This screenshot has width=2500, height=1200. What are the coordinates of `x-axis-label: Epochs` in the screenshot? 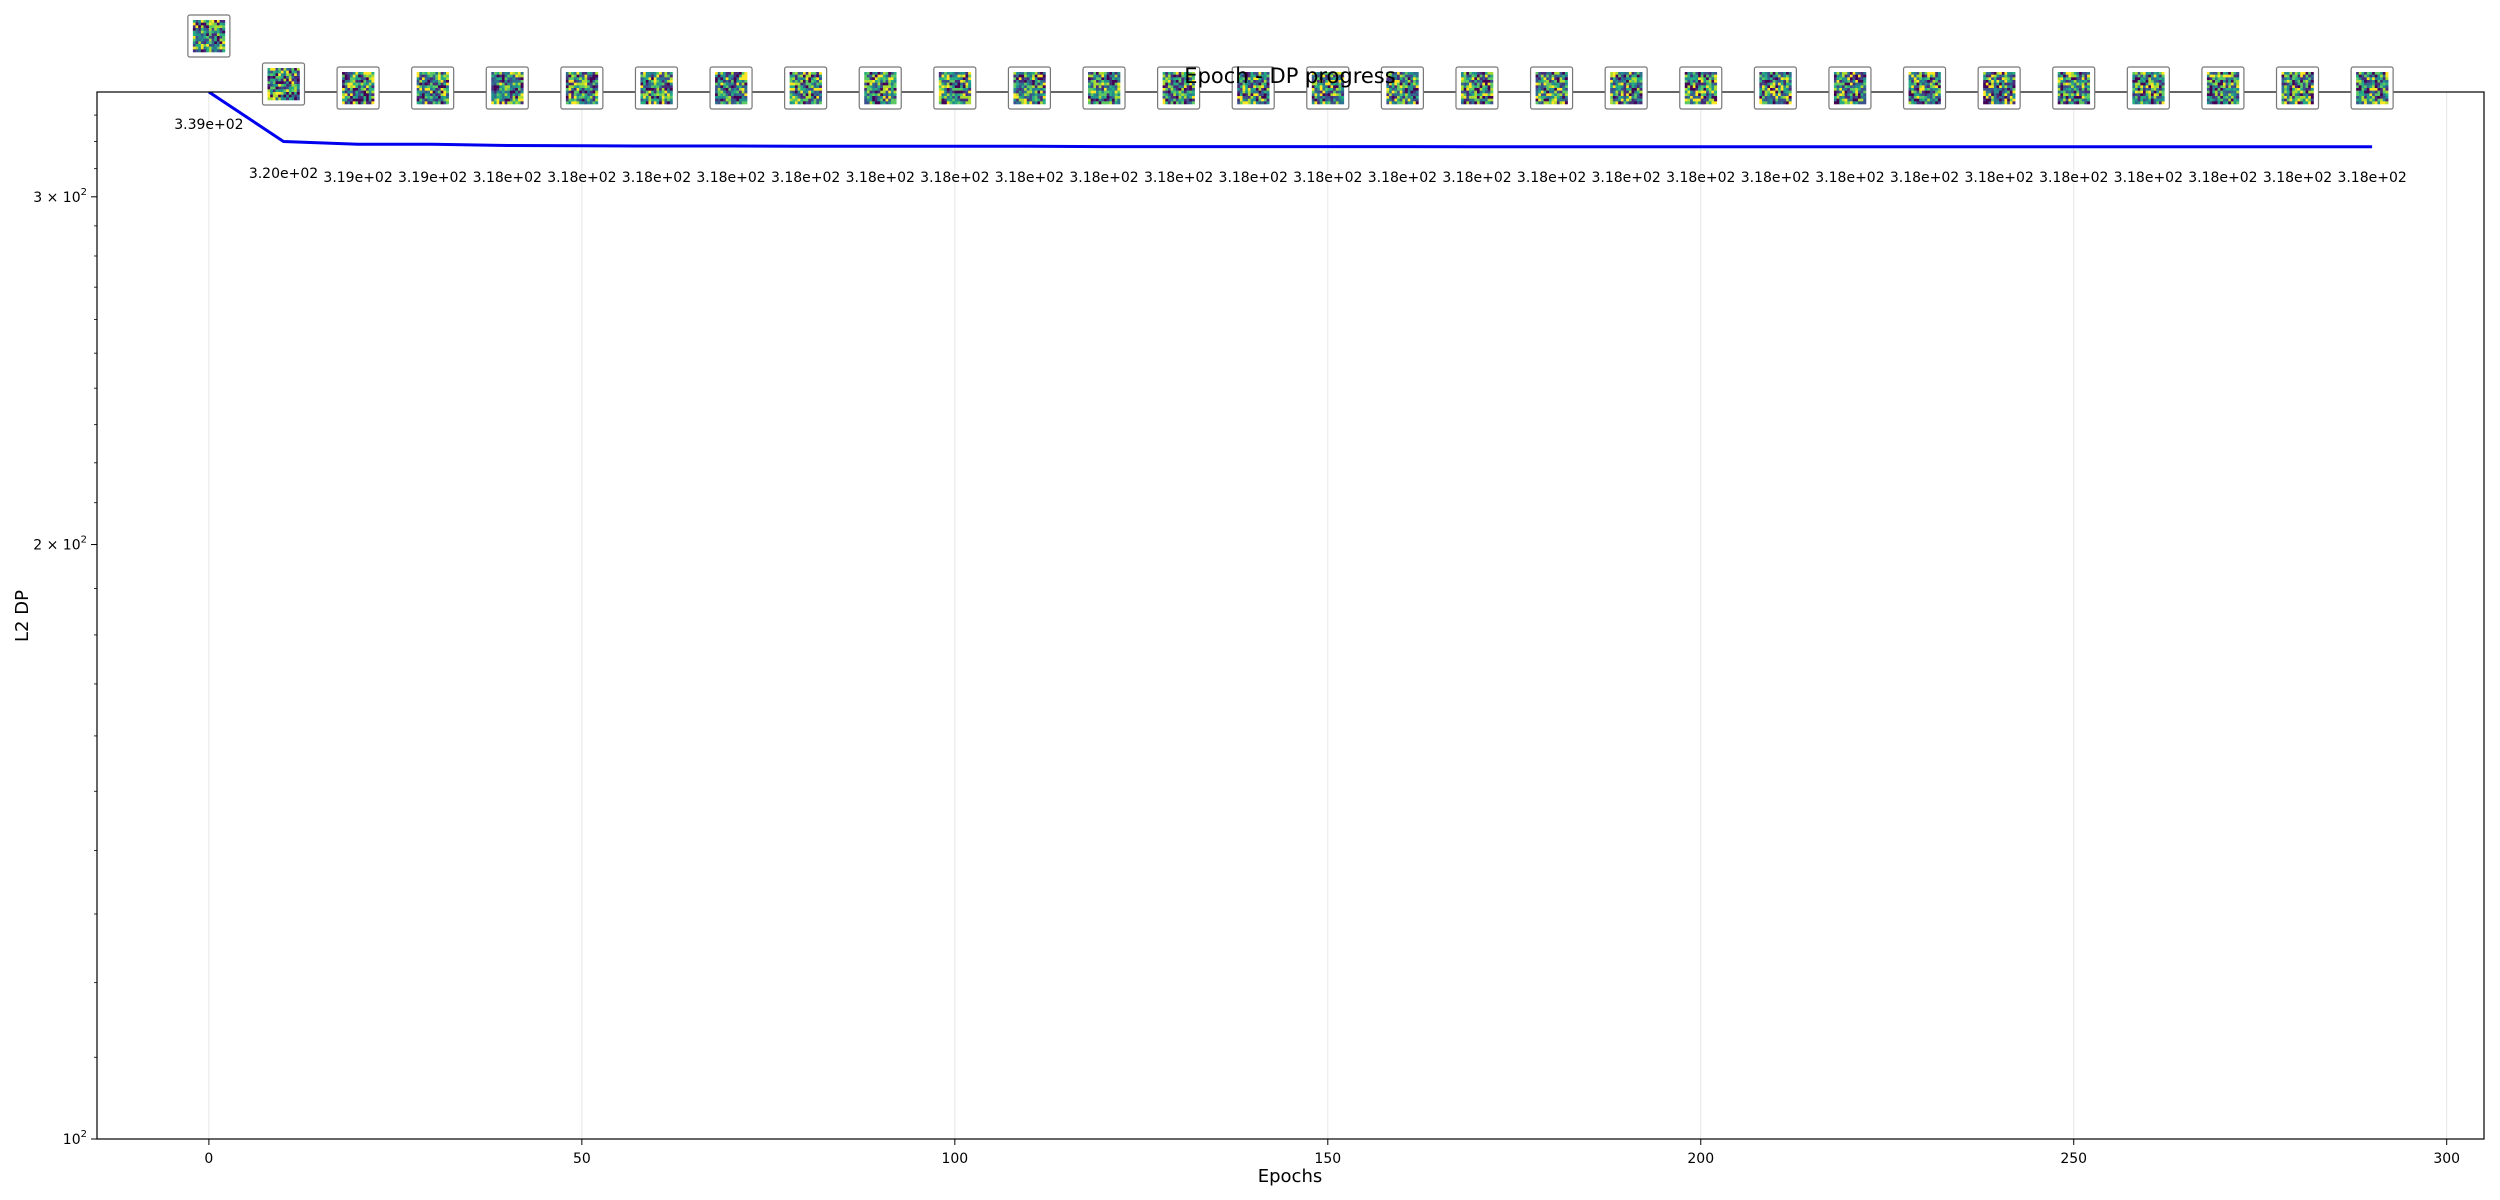 It's located at (1290, 1176).